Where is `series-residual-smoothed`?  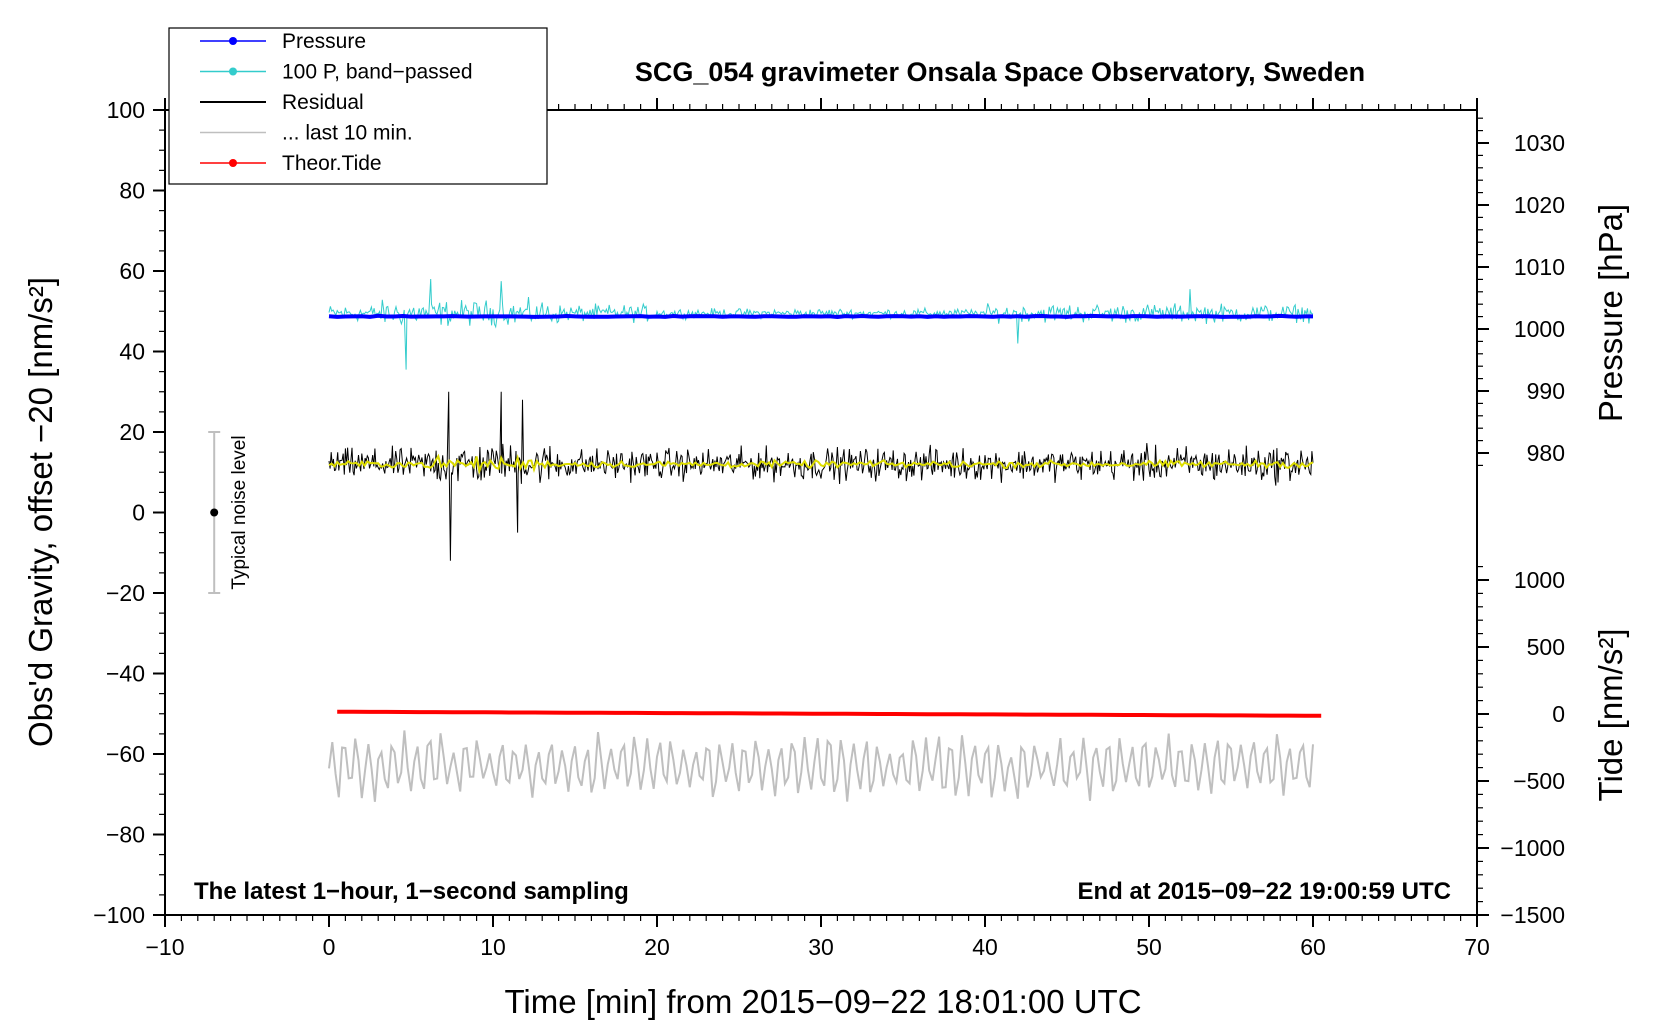
series-residual-smoothed is located at coordinates (821, 464).